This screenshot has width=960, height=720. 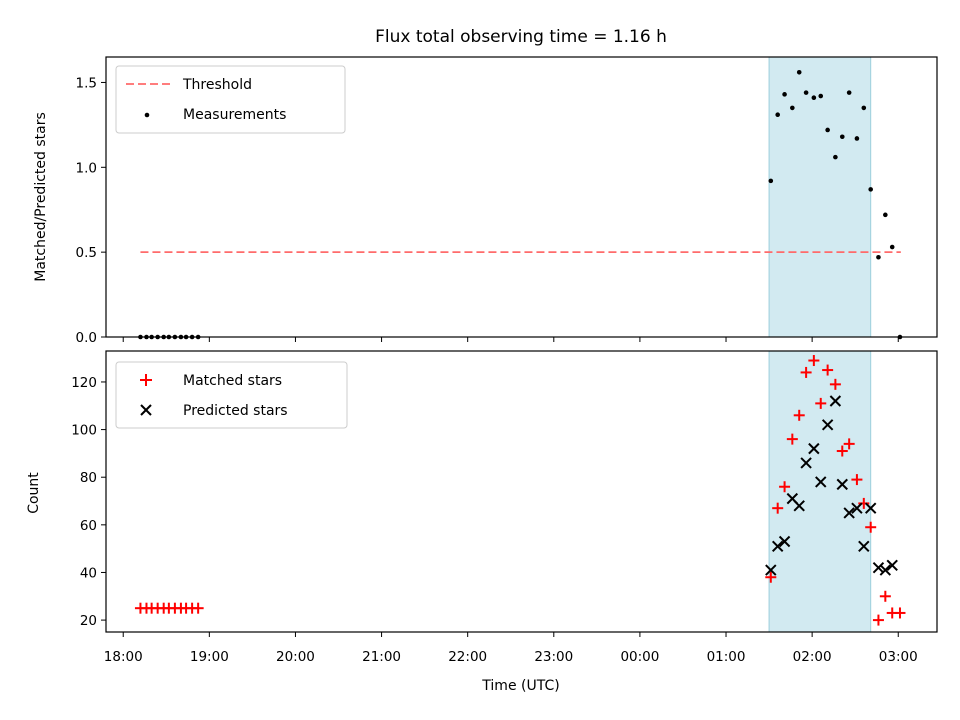 I want to click on bottom-shaded-interval, so click(x=820, y=491).